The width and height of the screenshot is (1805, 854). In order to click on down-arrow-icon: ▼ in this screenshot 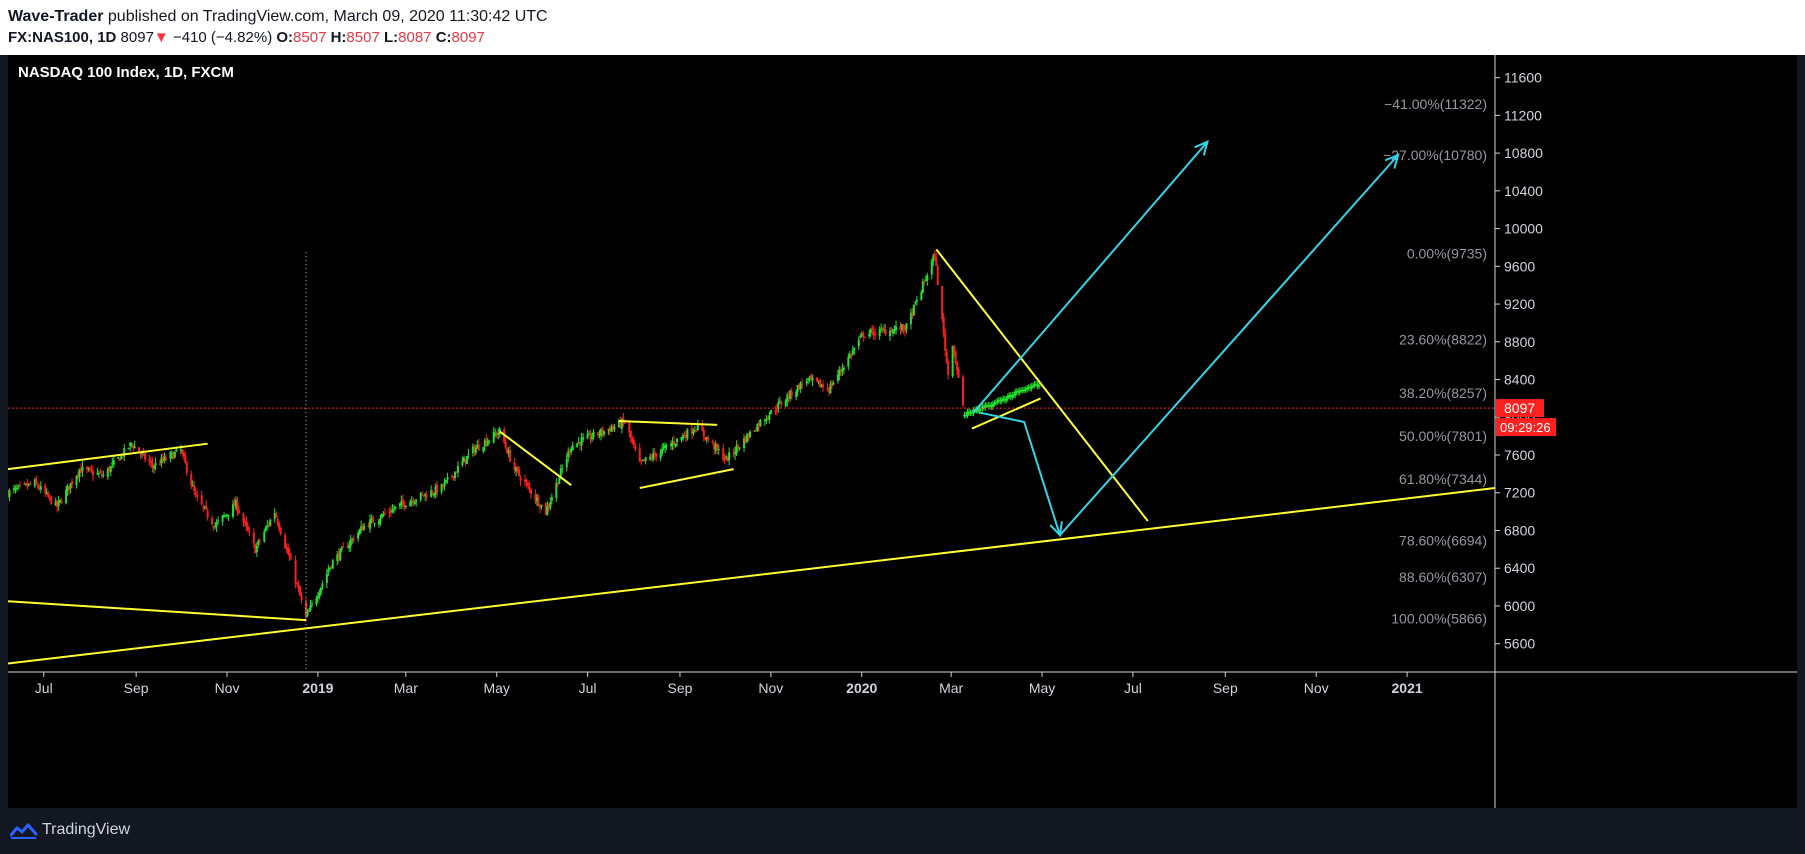, I will do `click(161, 37)`.